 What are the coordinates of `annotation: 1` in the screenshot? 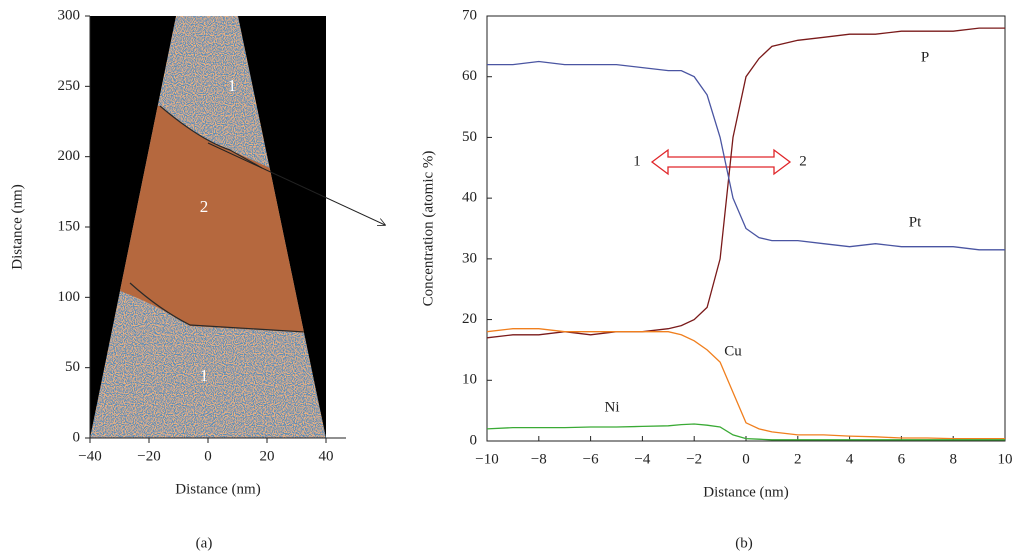 It's located at (637, 161).